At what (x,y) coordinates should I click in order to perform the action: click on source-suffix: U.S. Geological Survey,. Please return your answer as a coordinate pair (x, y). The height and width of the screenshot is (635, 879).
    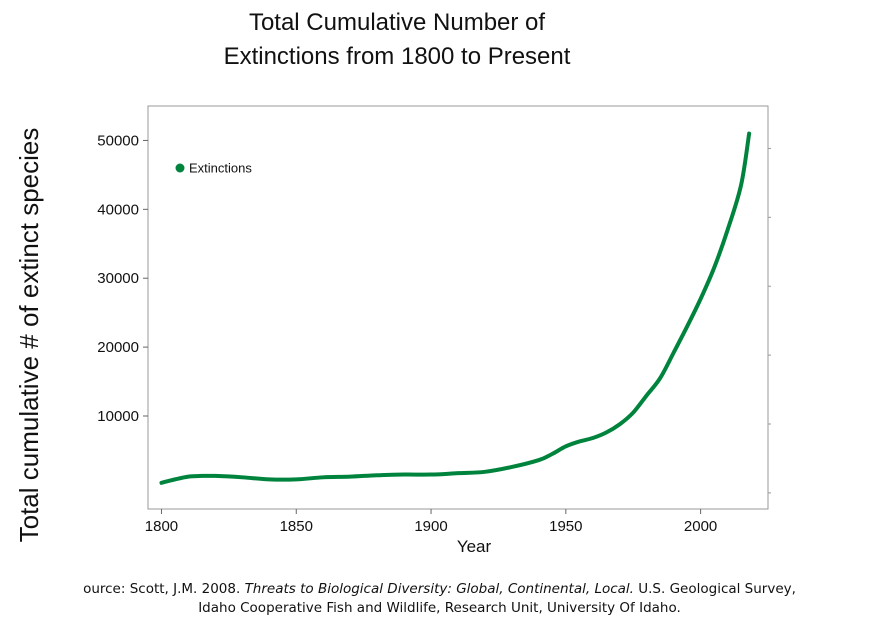
    Looking at the image, I should click on (714, 589).